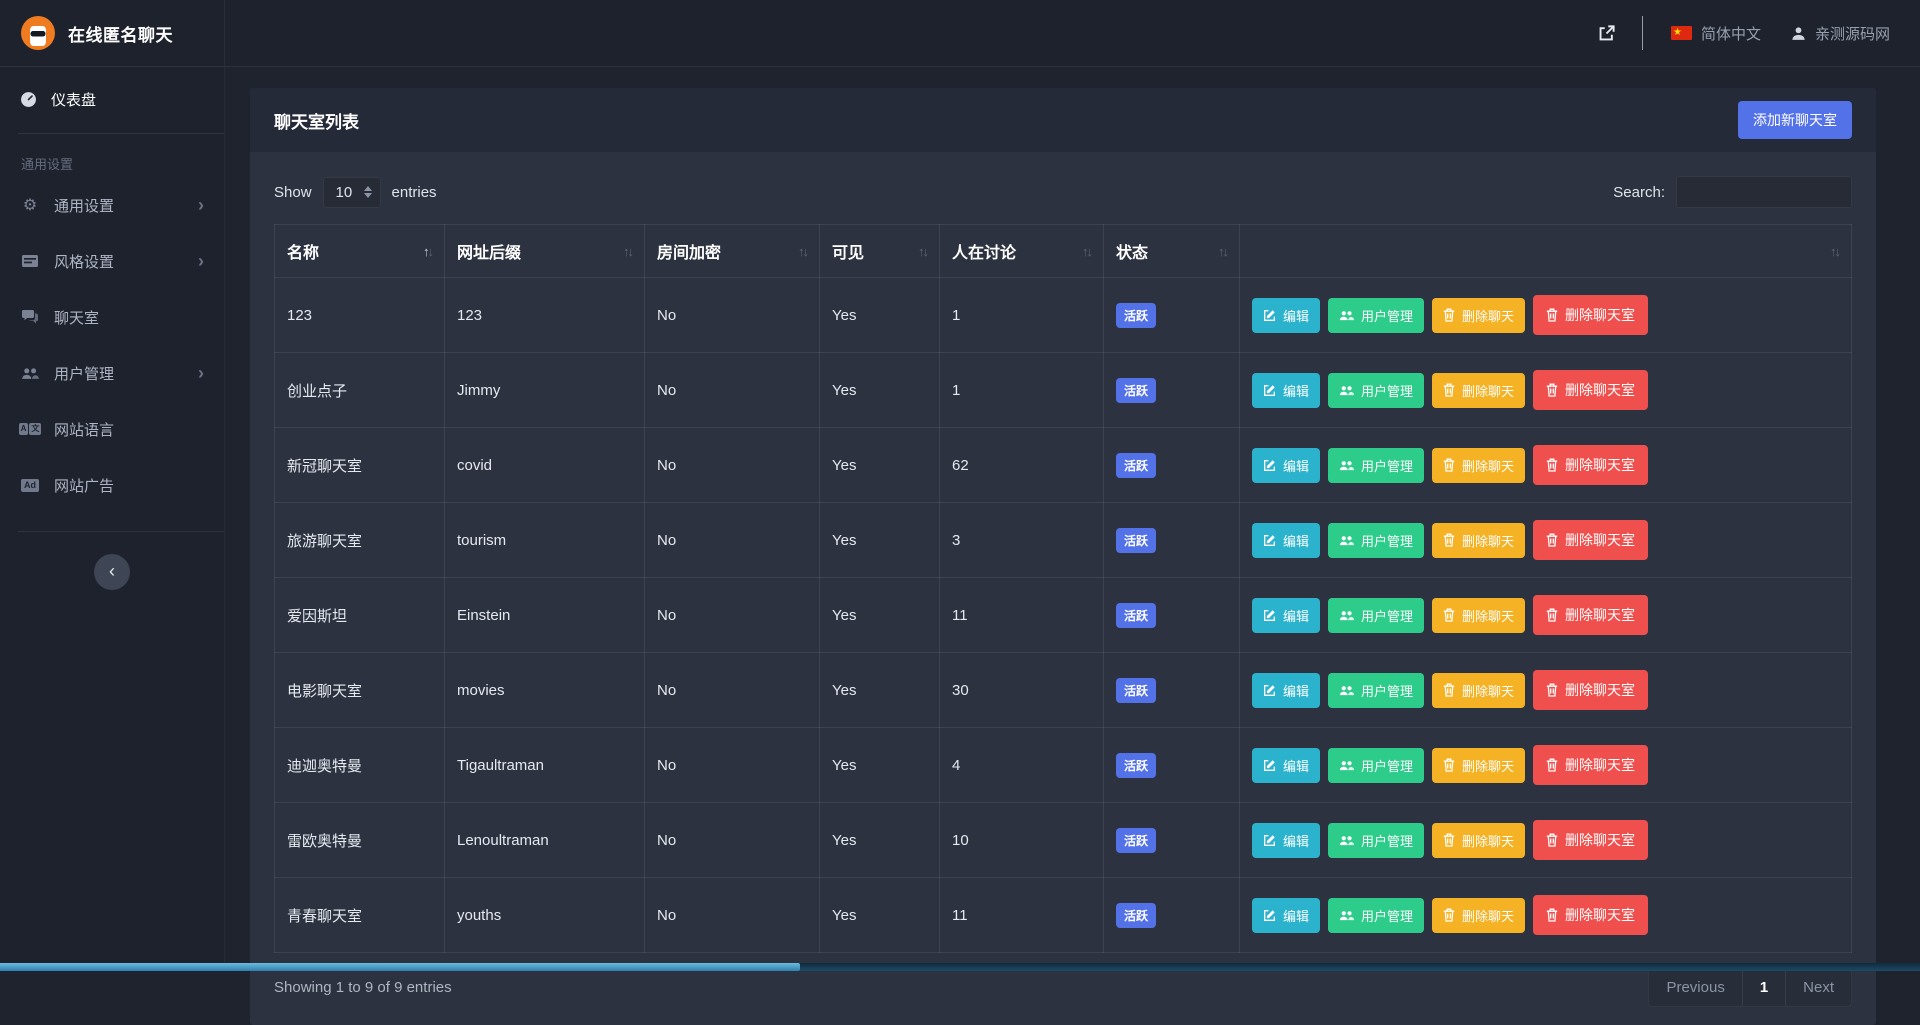 The width and height of the screenshot is (1920, 1025). I want to click on page-number-button: 1, so click(1765, 987).